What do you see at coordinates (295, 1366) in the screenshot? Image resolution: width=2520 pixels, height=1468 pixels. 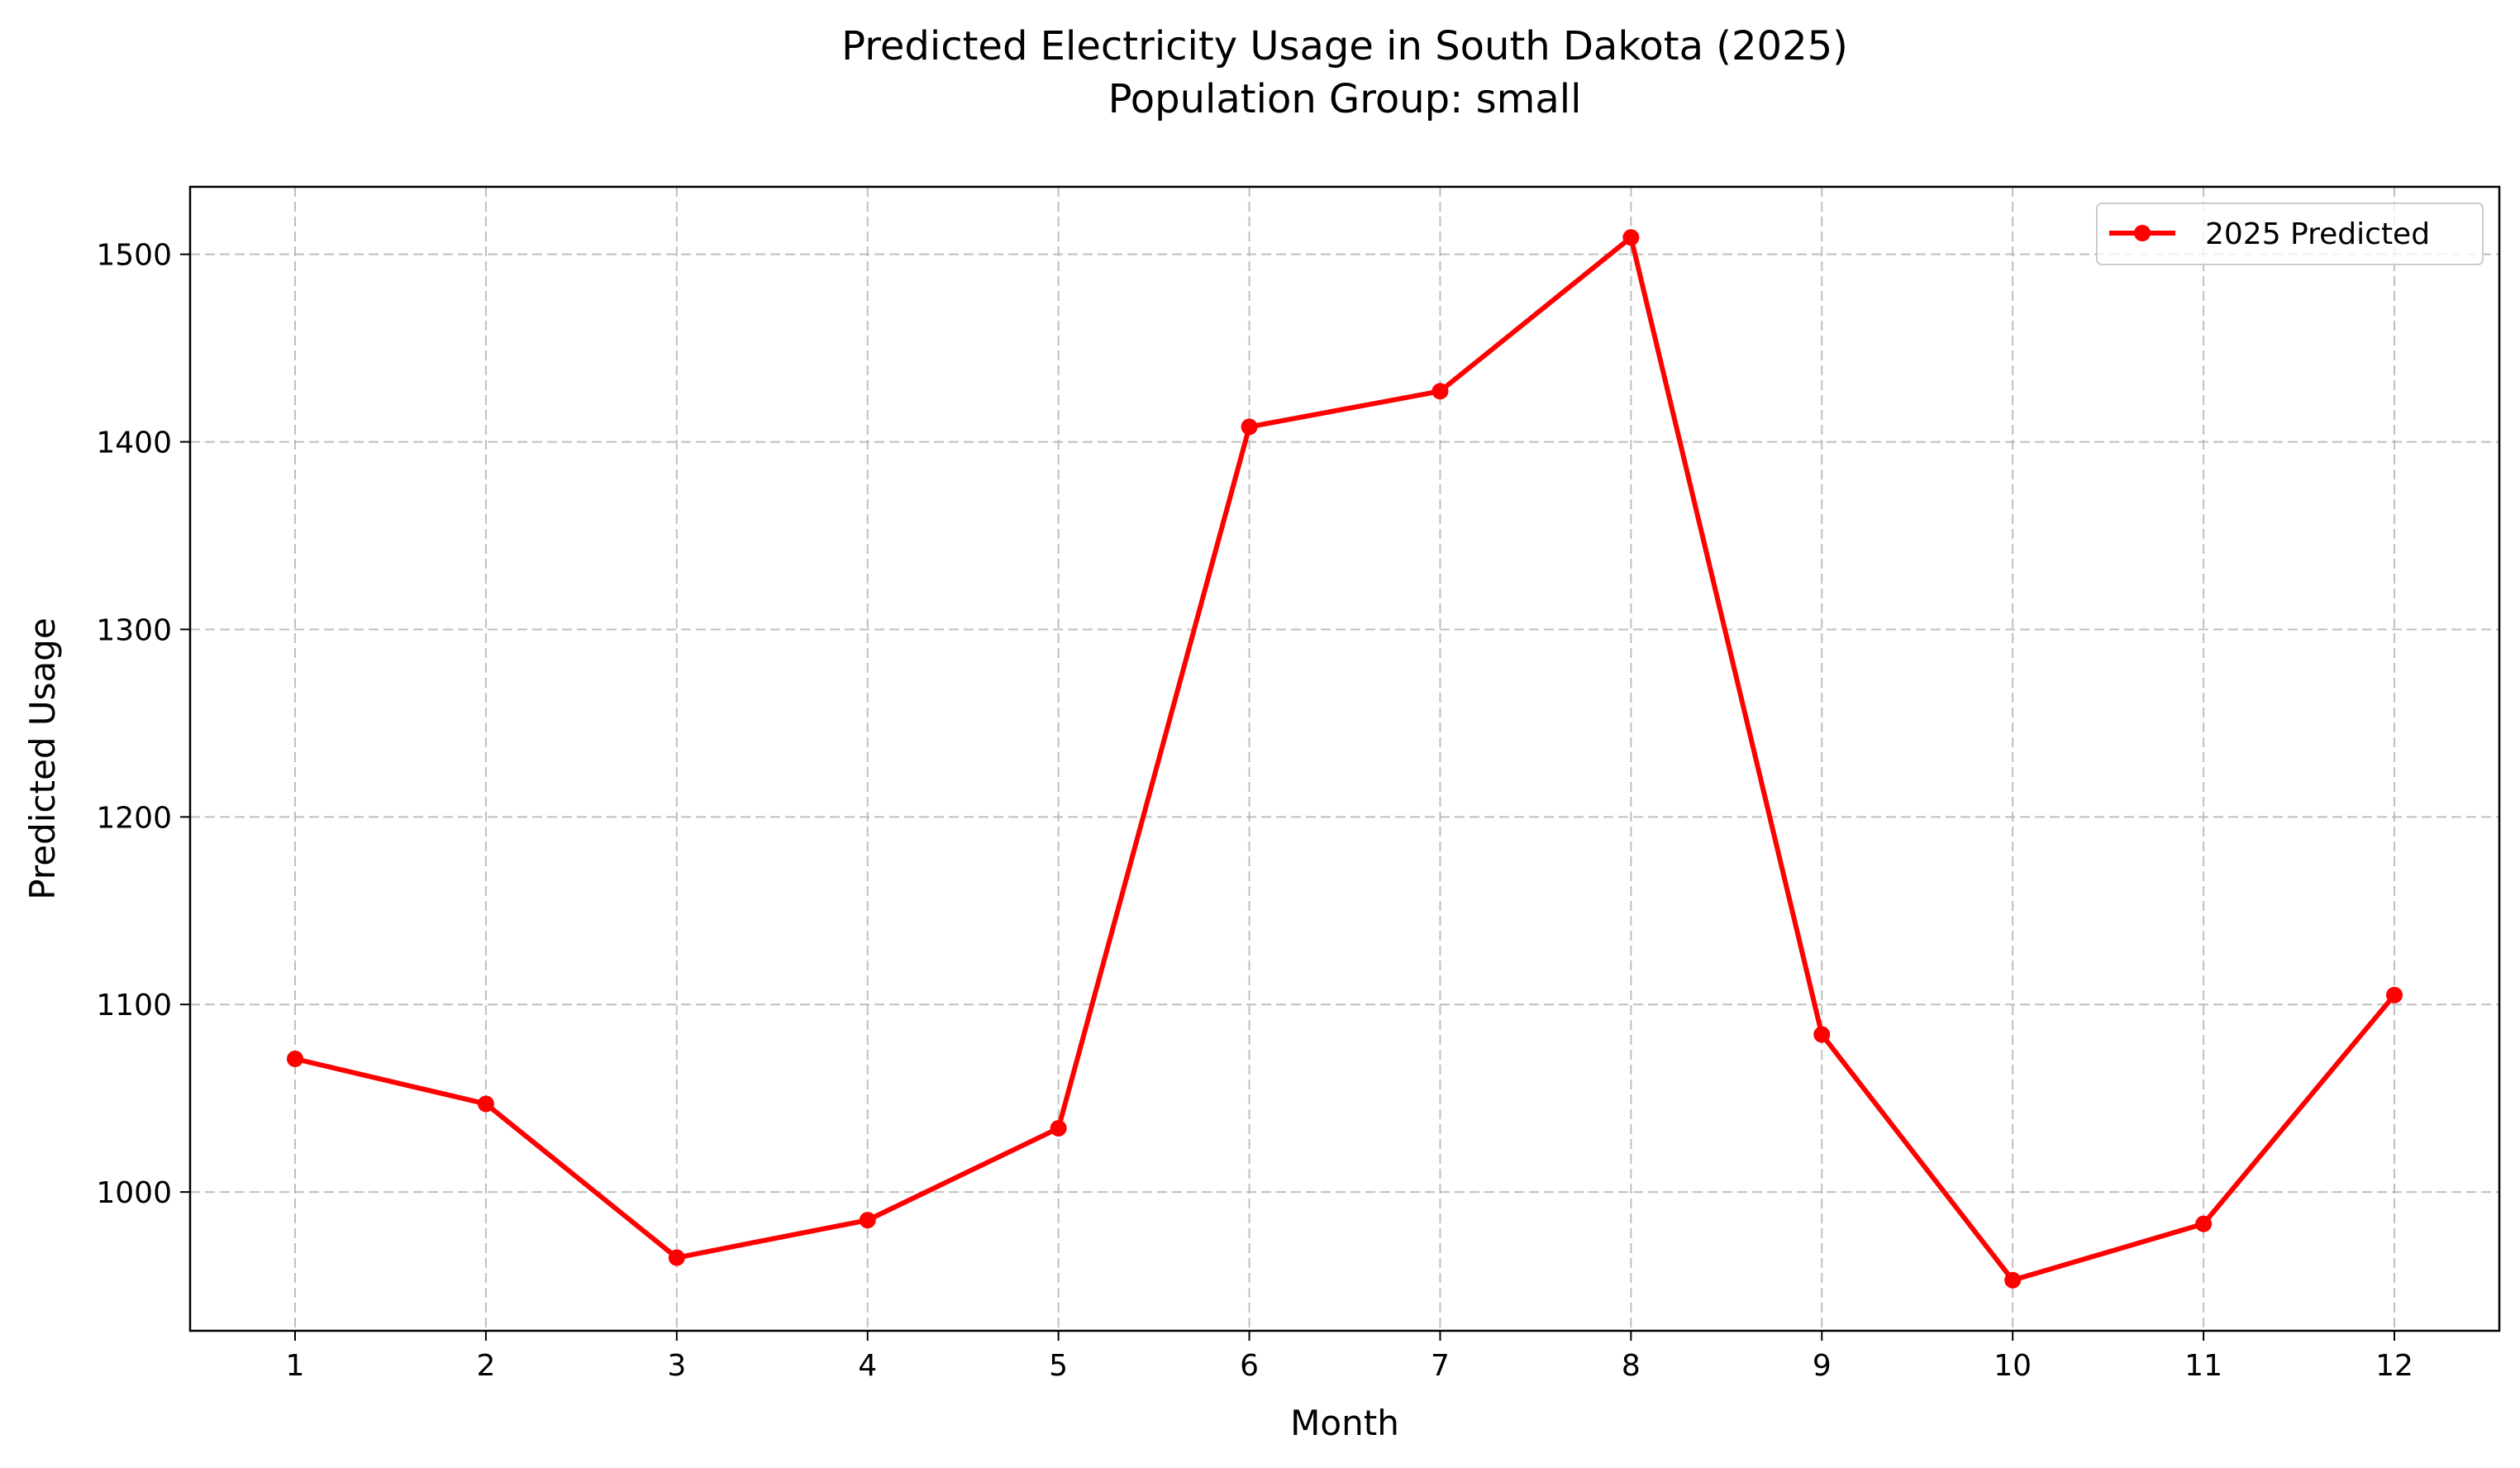 I see `x-tick-label: 1` at bounding box center [295, 1366].